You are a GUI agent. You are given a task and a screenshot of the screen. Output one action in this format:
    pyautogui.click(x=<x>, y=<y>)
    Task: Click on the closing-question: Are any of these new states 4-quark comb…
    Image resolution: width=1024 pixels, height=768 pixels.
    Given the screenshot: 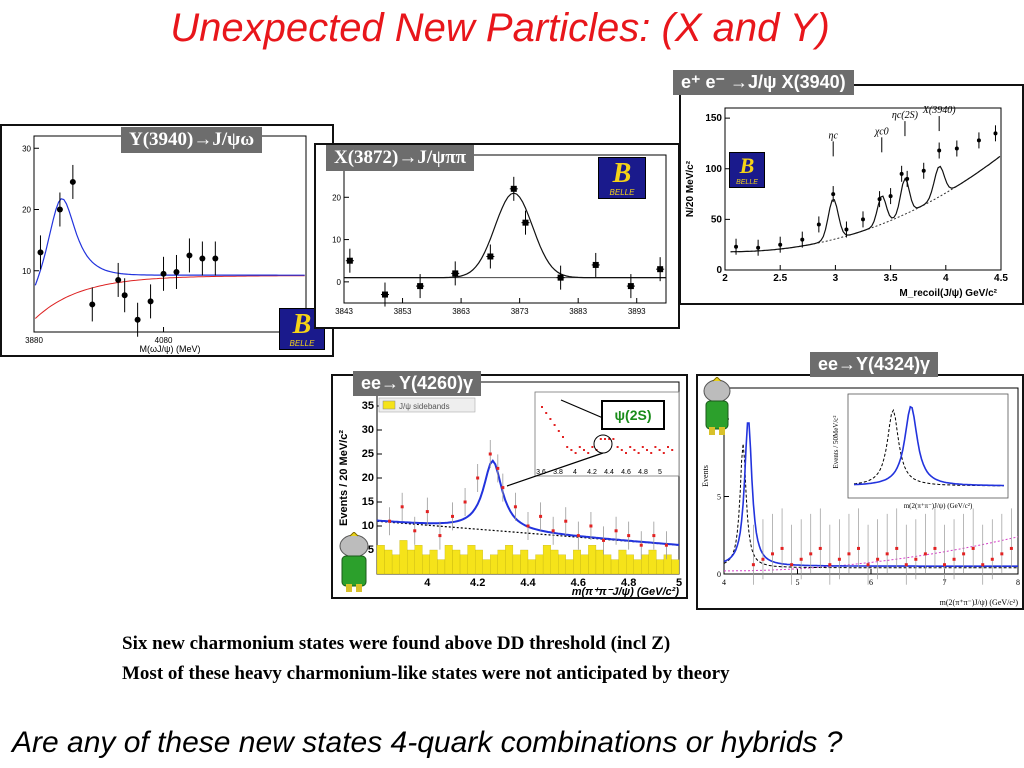 What is the action you would take?
    pyautogui.click(x=427, y=742)
    